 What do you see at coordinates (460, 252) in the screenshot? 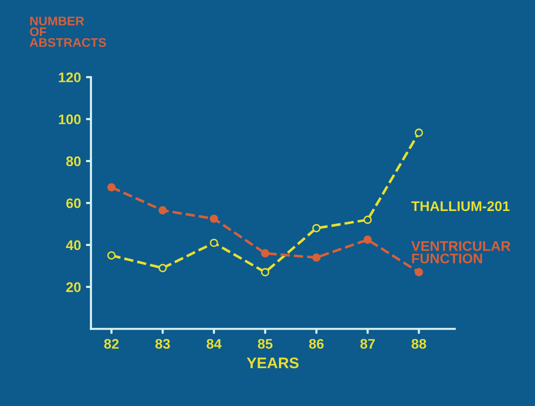
I see `series-label: VENTRICULAR FUNCTION` at bounding box center [460, 252].